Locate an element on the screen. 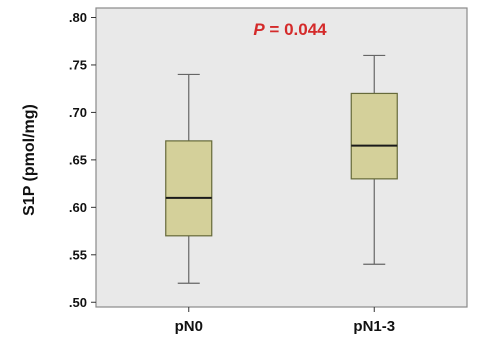  x-axis: pN0 pN1-3 is located at coordinates (285, 321).